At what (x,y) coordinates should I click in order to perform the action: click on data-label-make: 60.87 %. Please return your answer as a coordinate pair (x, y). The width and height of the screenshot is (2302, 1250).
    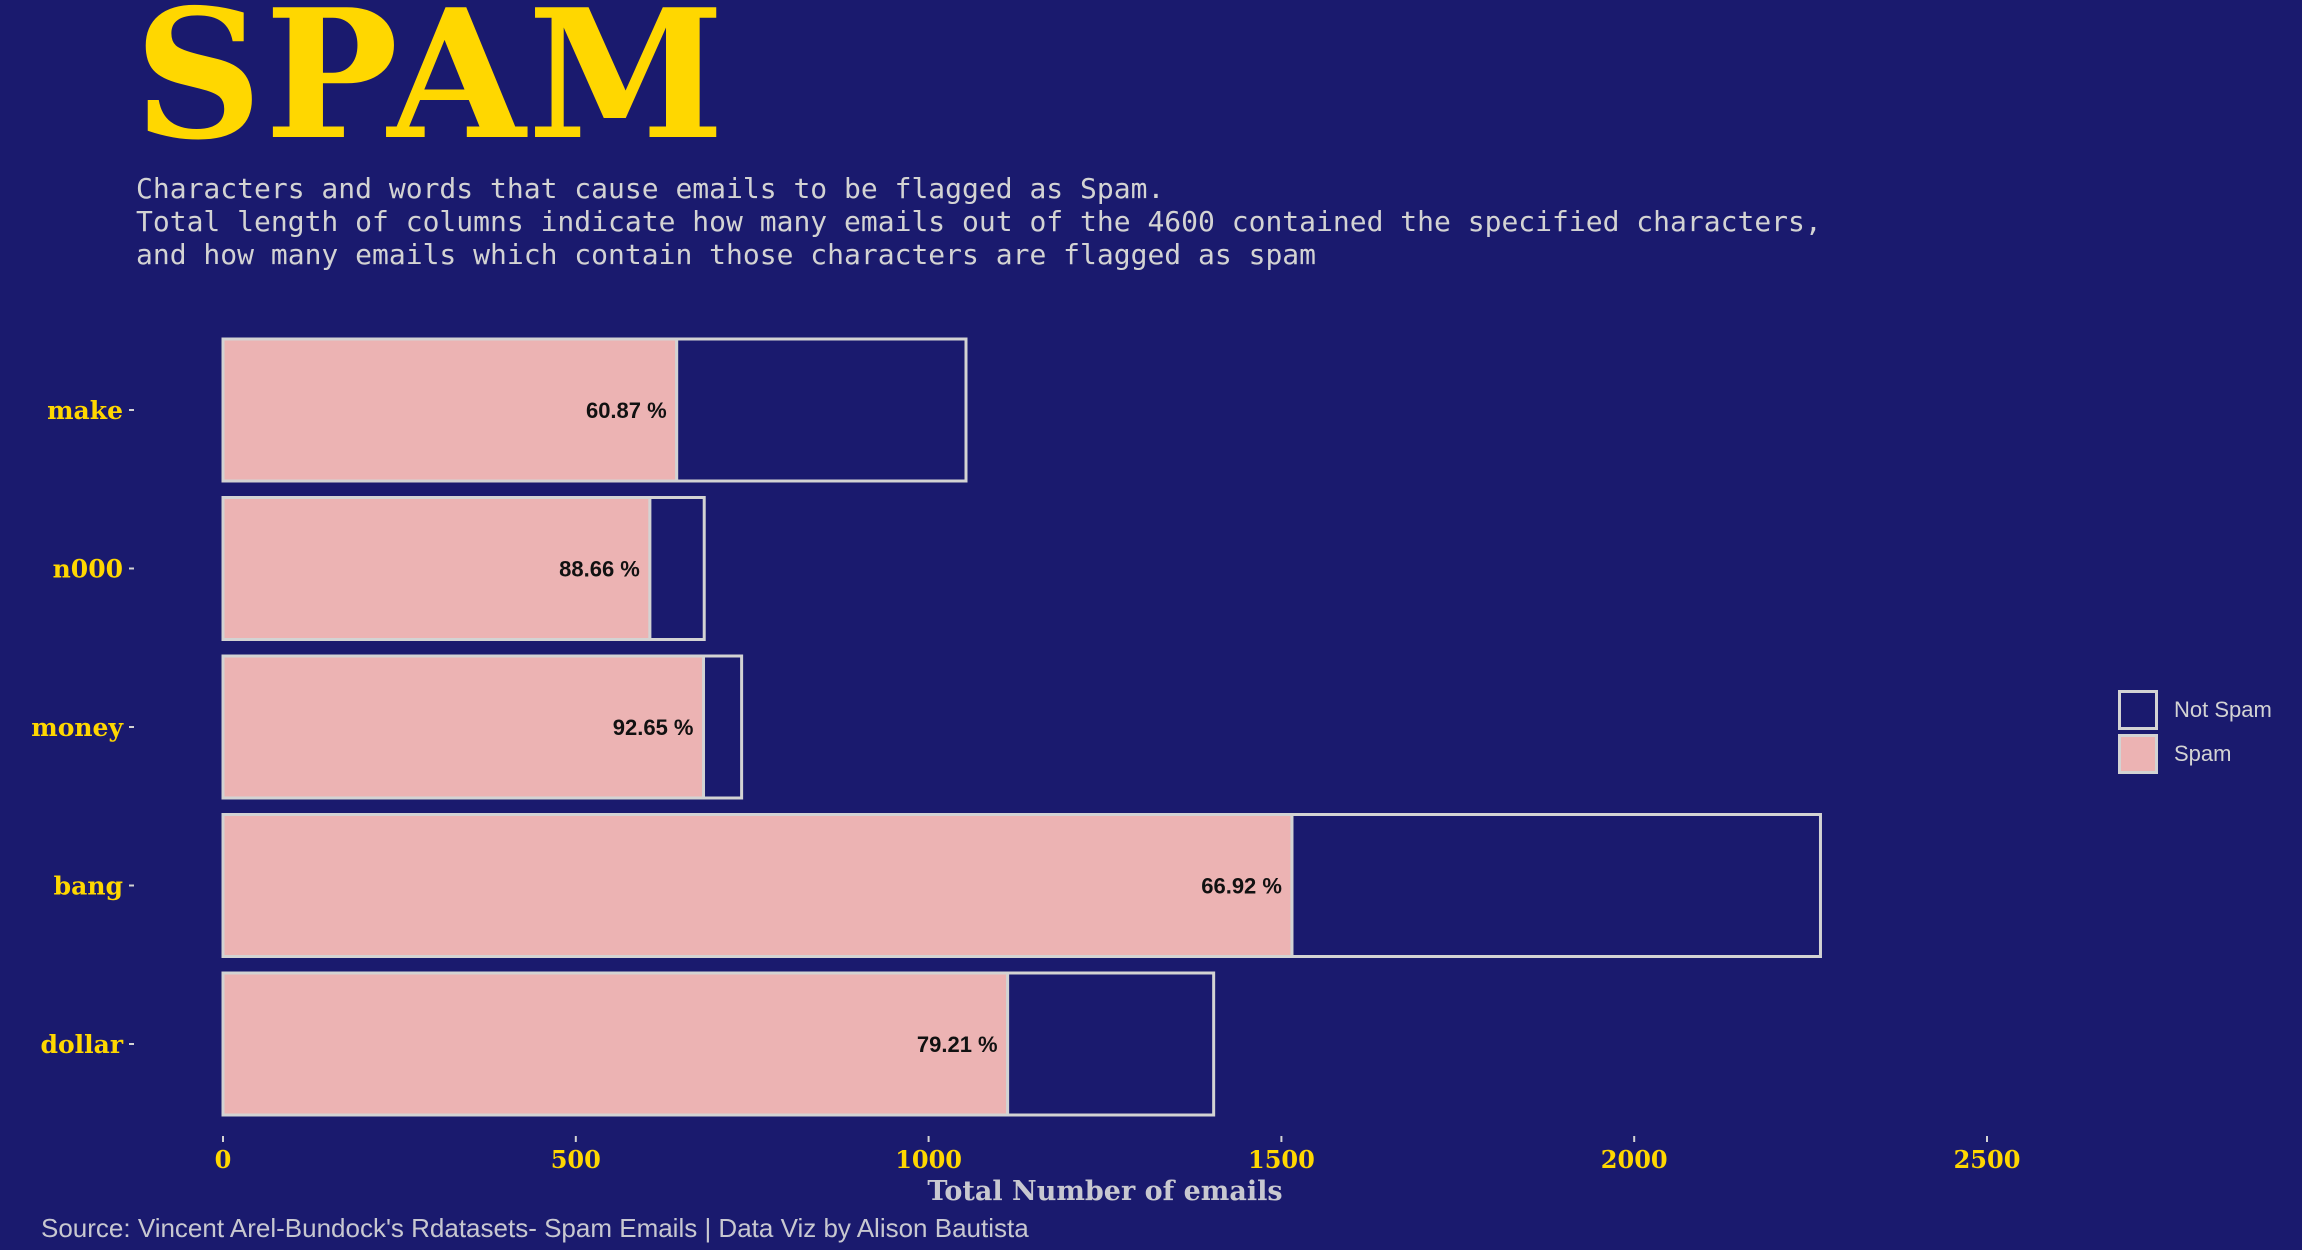
    Looking at the image, I should click on (626, 410).